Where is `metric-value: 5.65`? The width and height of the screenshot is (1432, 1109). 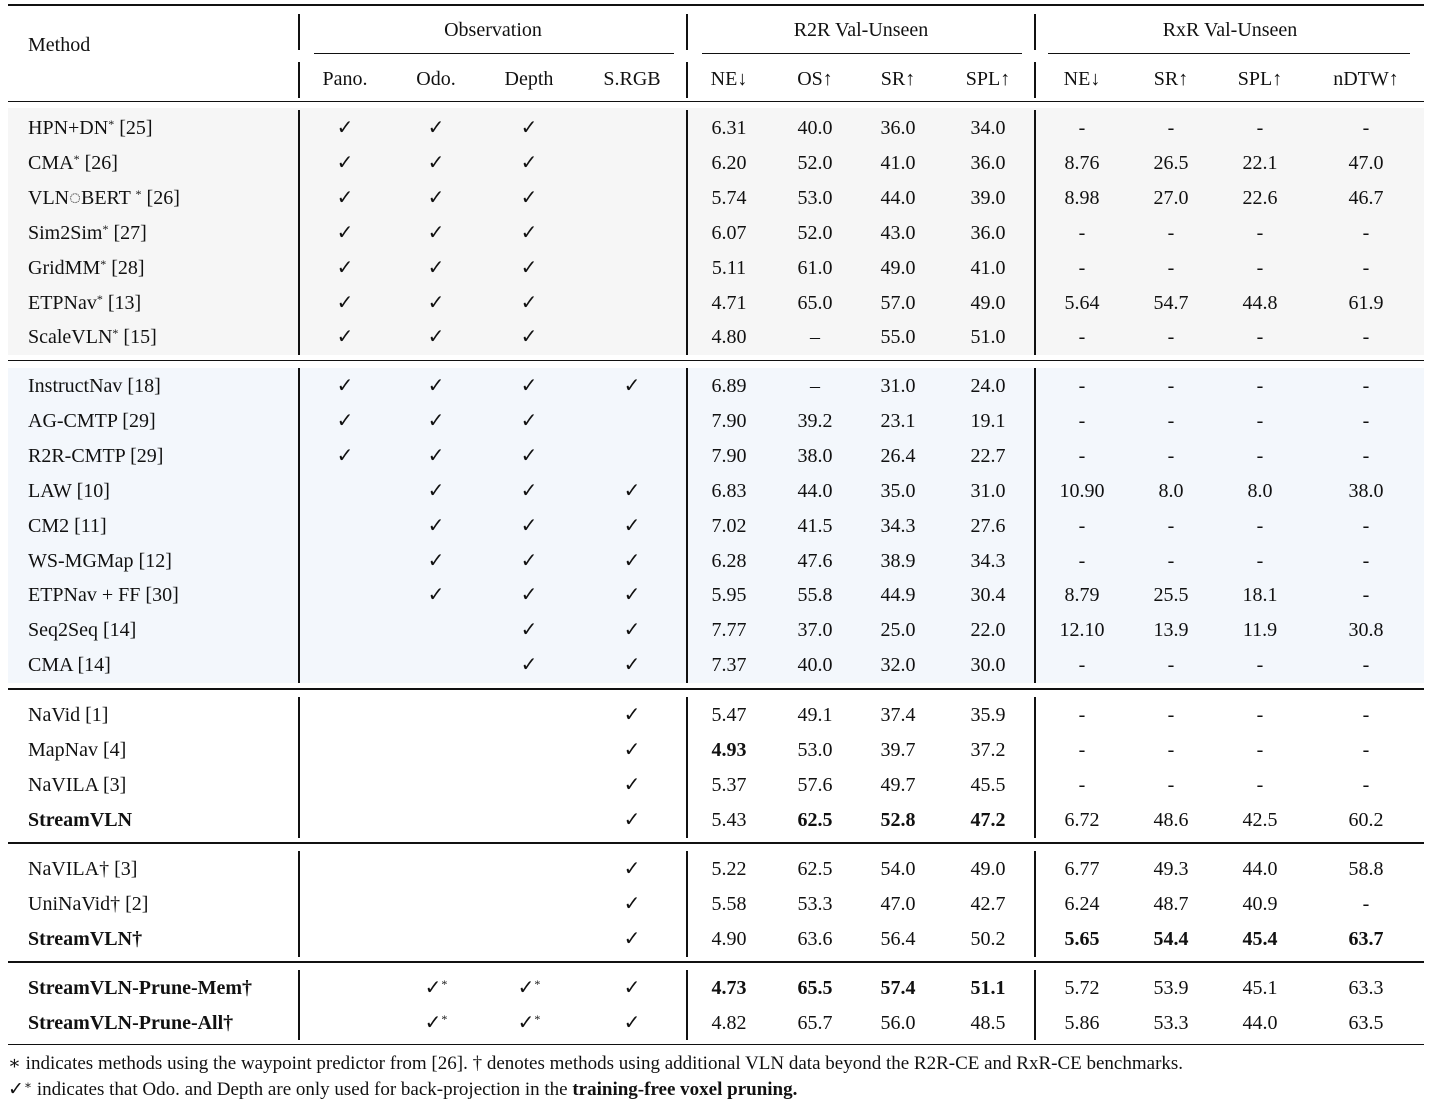
metric-value: 5.65 is located at coordinates (1082, 938).